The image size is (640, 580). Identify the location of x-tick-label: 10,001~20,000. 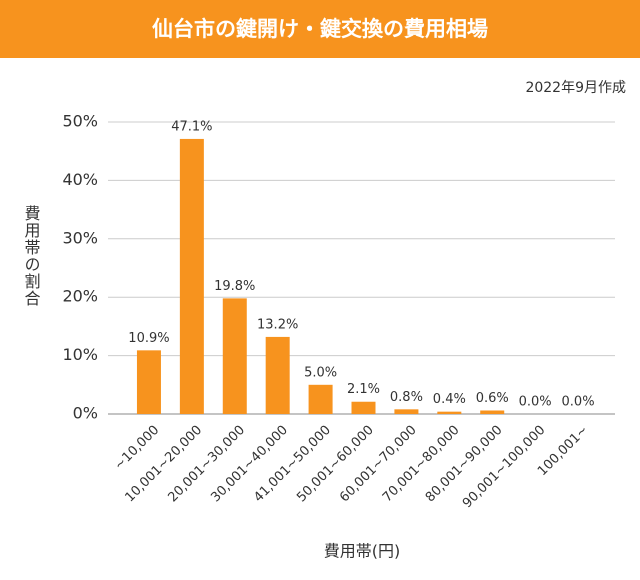
(164, 464).